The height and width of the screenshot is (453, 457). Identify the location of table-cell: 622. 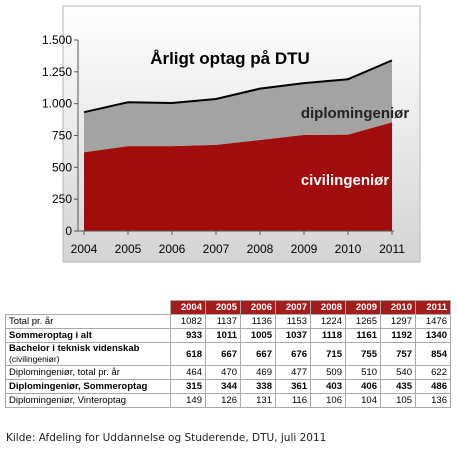
(433, 372).